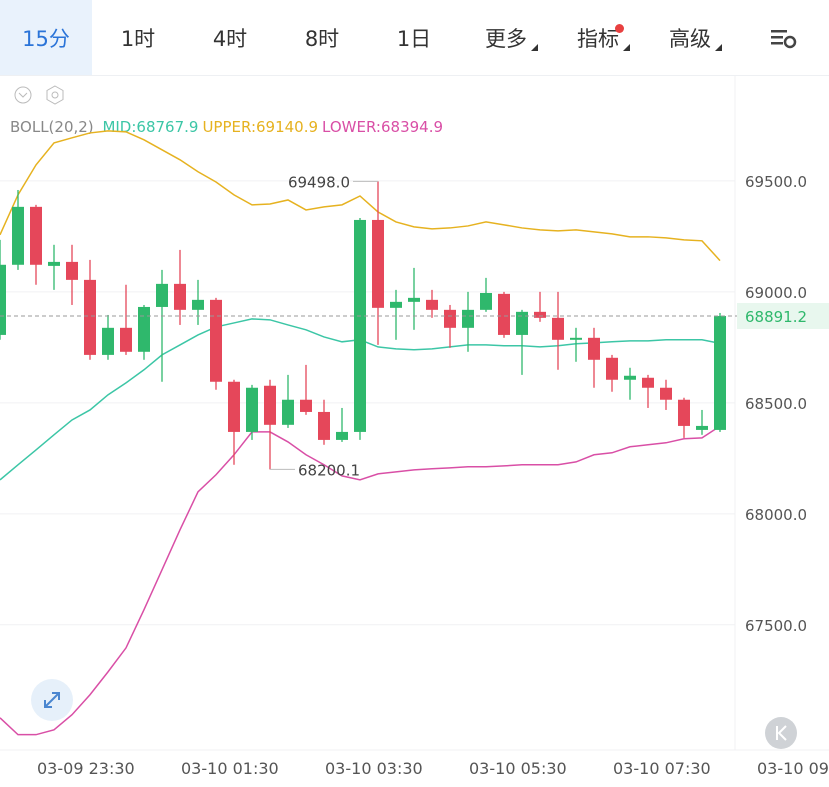  What do you see at coordinates (46, 37) in the screenshot?
I see `tab: 15分` at bounding box center [46, 37].